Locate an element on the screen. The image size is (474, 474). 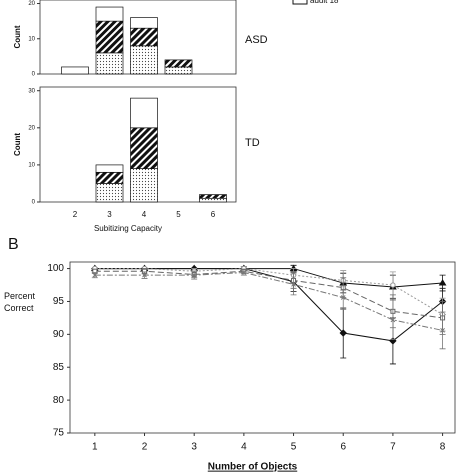
legend-swatch is located at coordinates (300, 2).